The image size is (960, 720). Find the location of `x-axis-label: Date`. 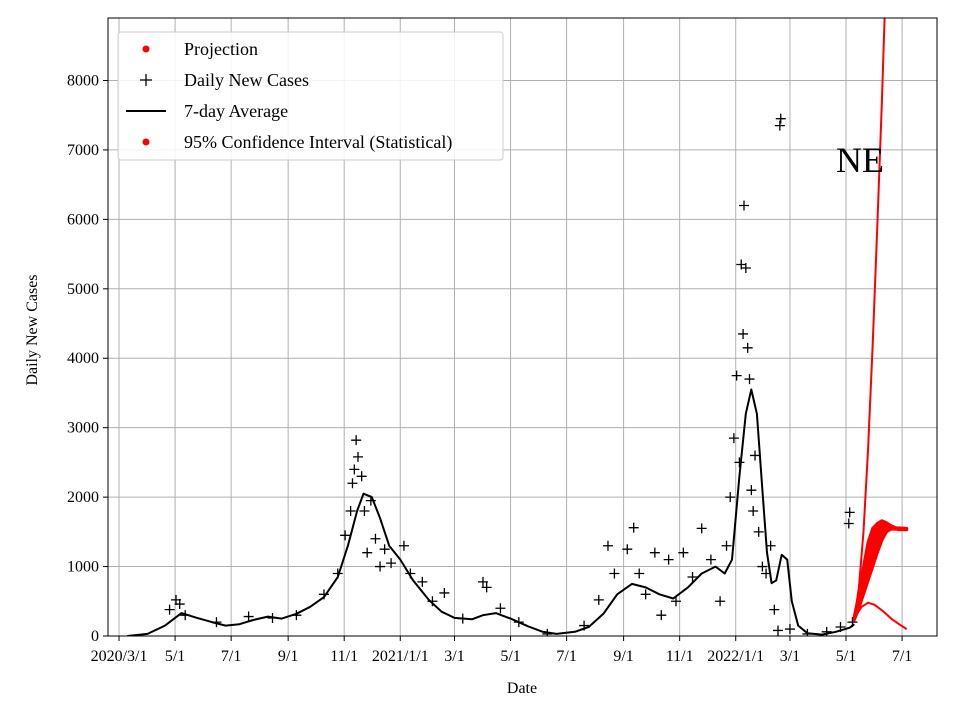

x-axis-label: Date is located at coordinates (522, 688).